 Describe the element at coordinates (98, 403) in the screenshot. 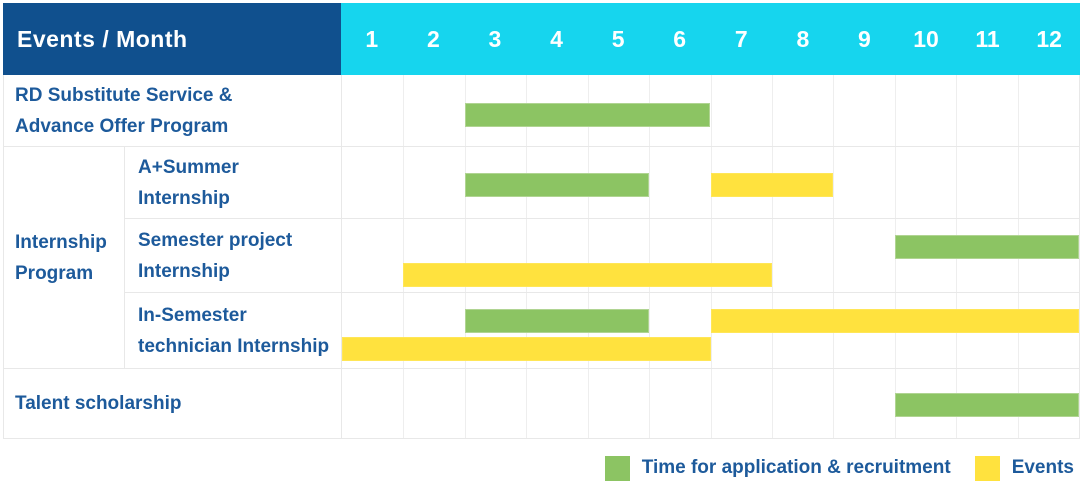

I see `row-label-line: Talent scholarship` at that location.